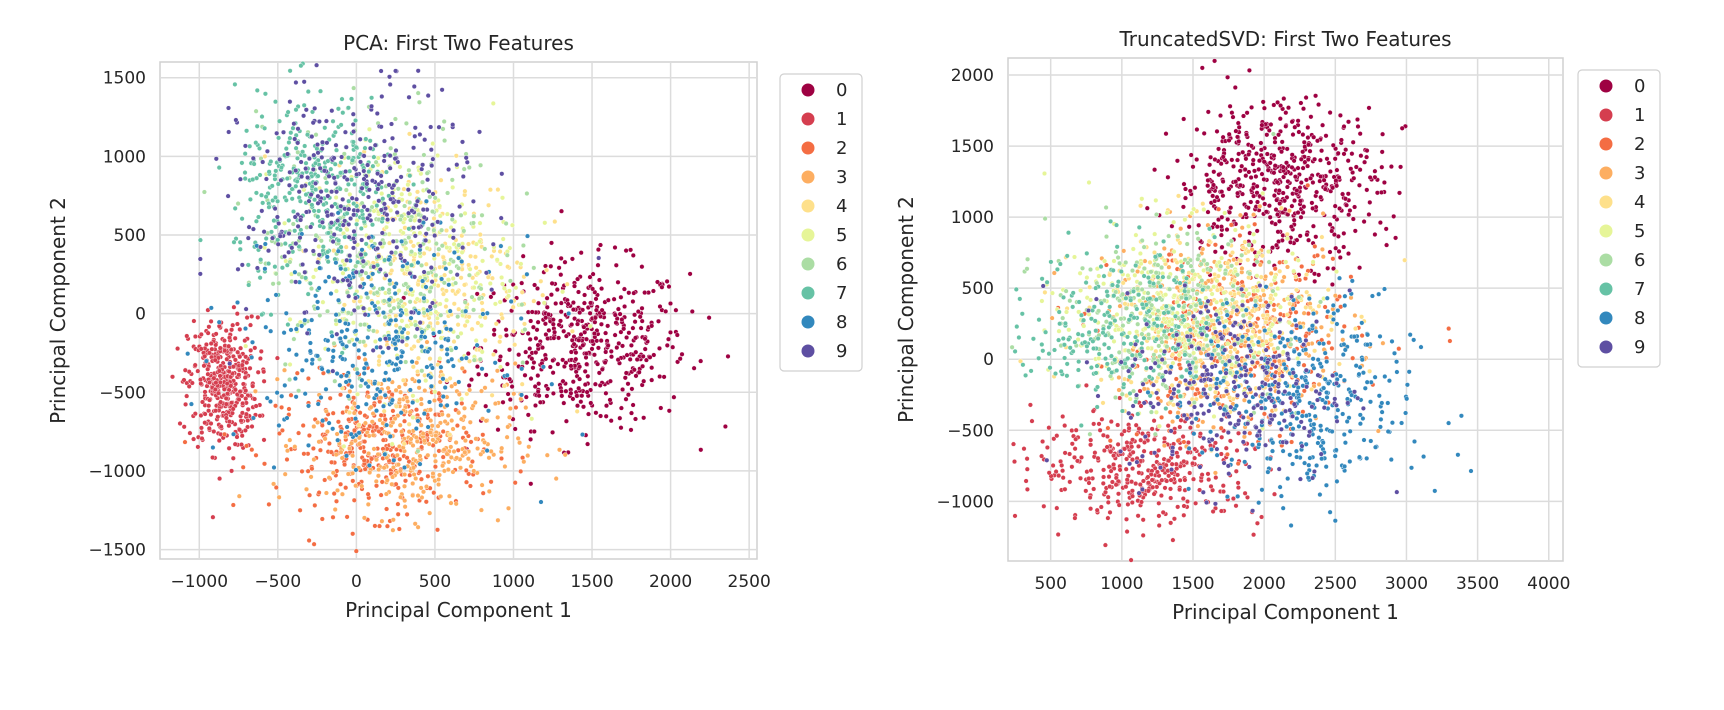  I want to click on legend-label: 8, so click(841, 322).